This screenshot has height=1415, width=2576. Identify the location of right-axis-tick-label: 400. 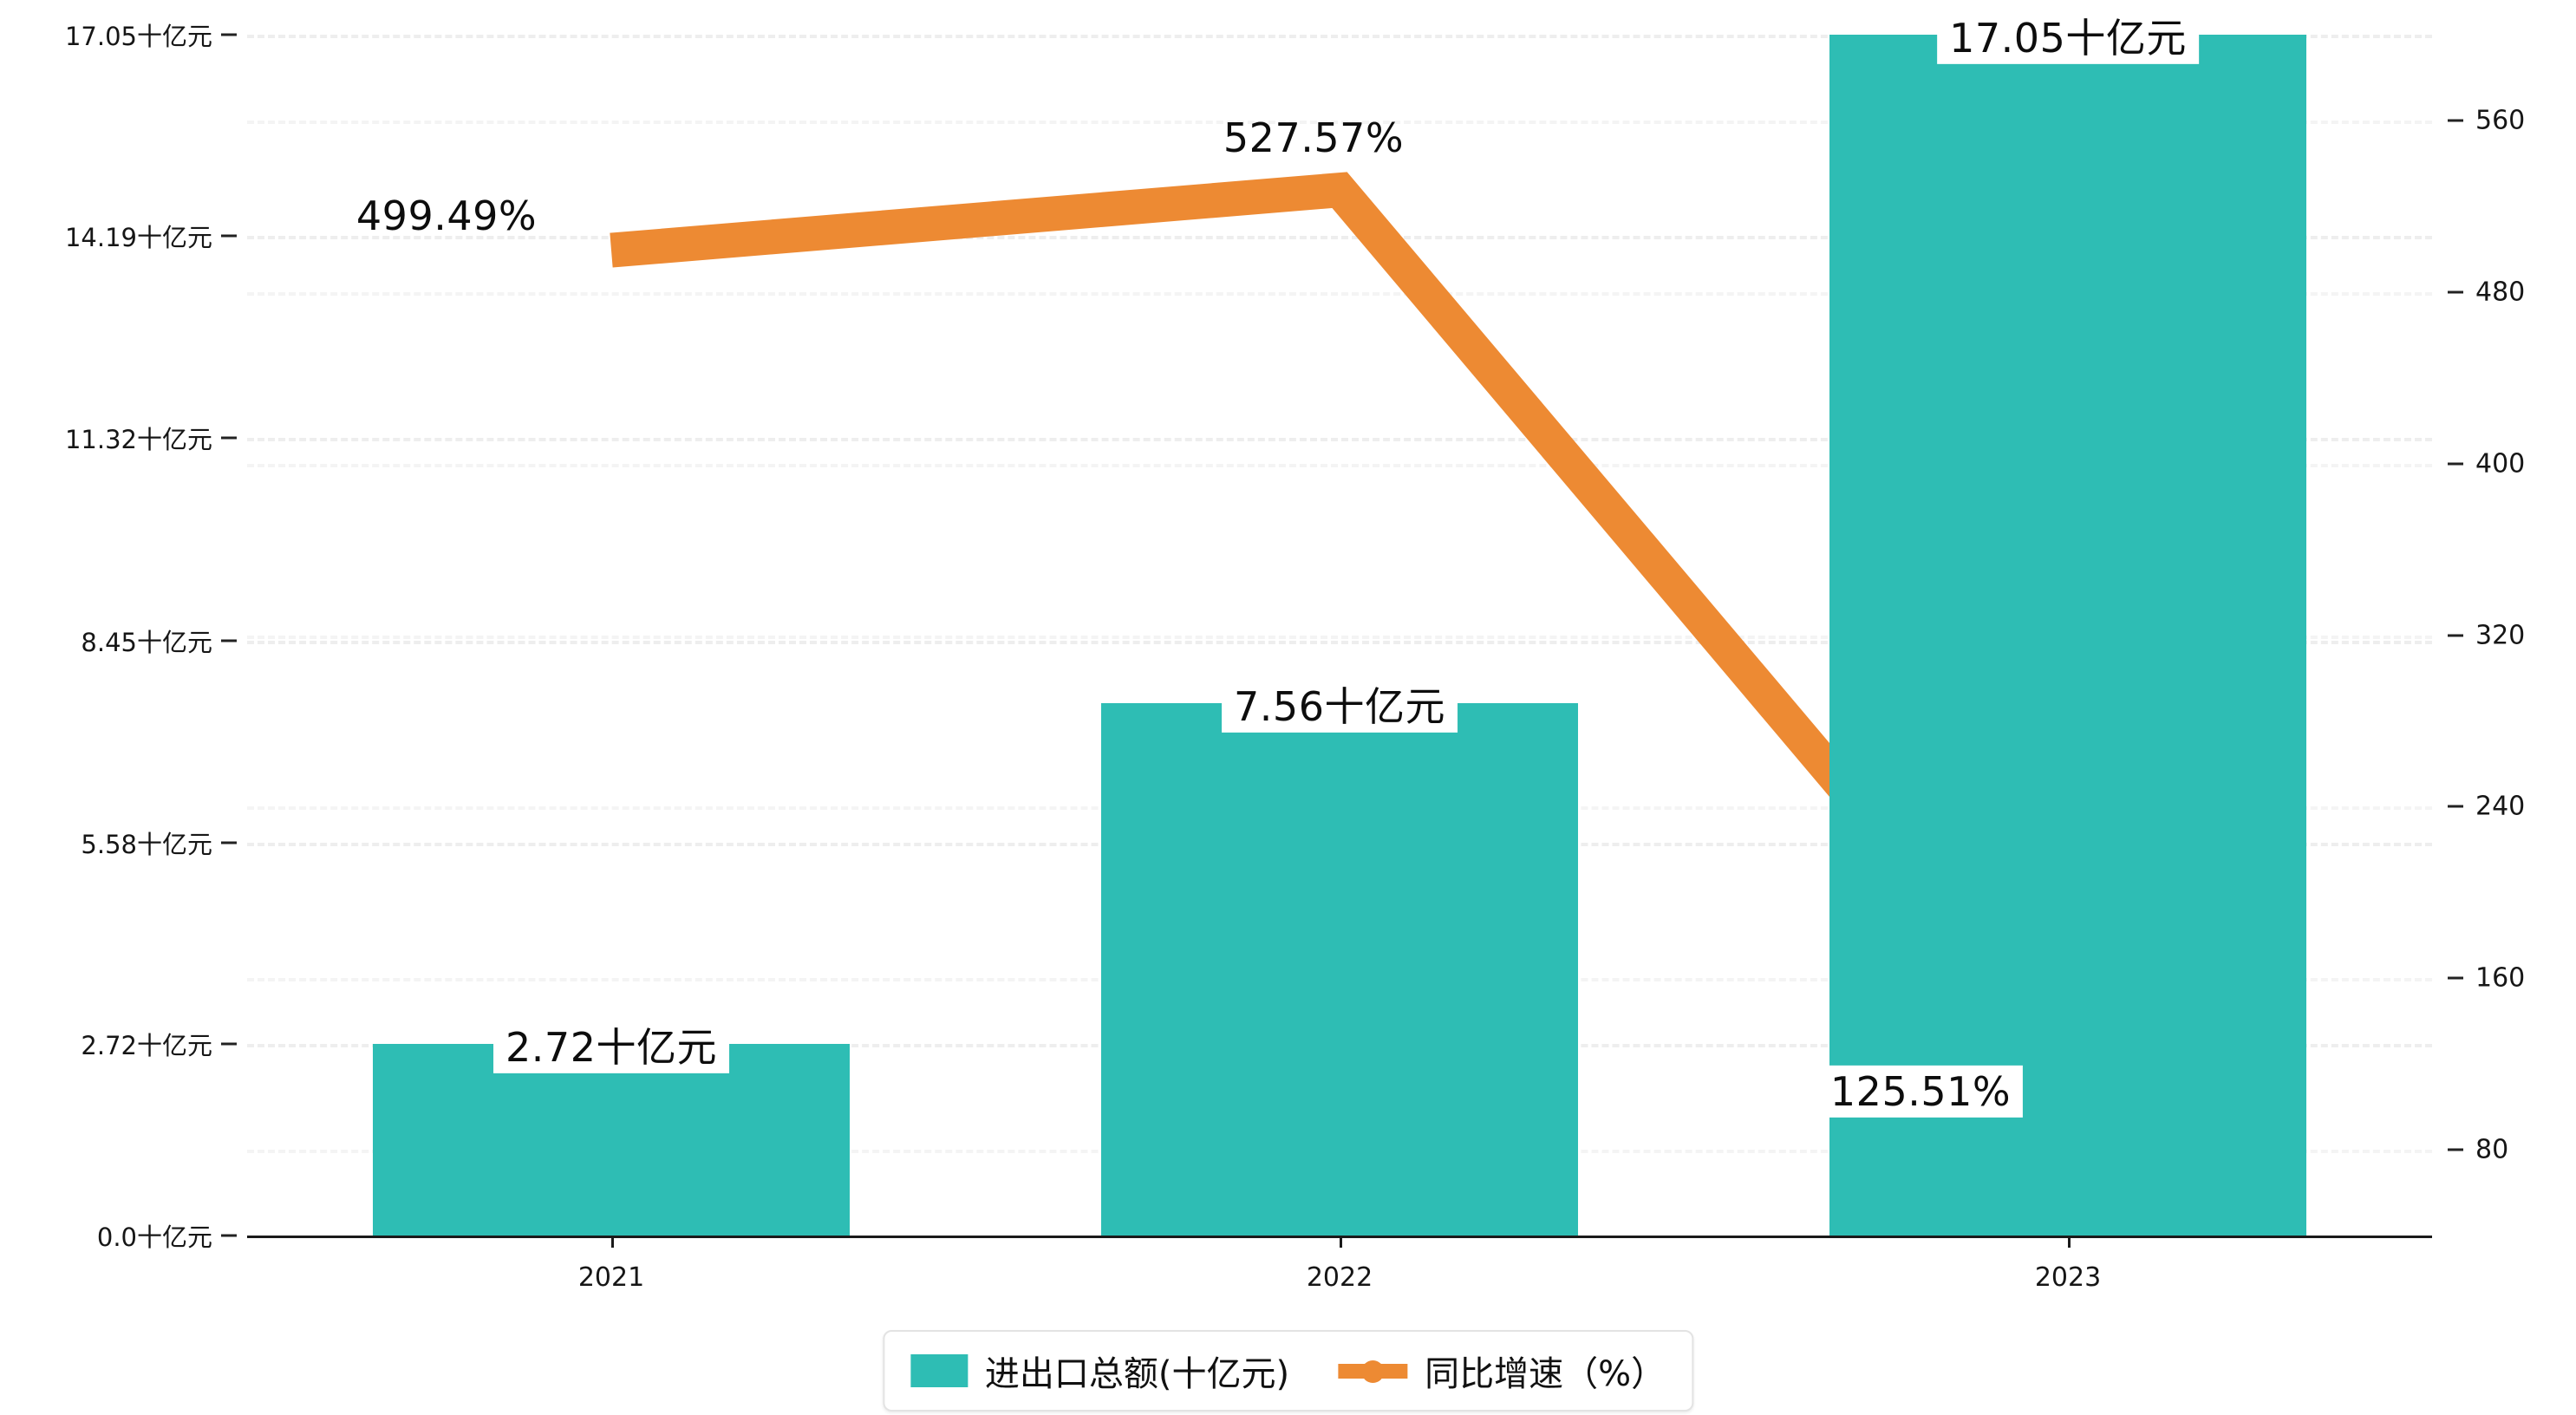
(2501, 463).